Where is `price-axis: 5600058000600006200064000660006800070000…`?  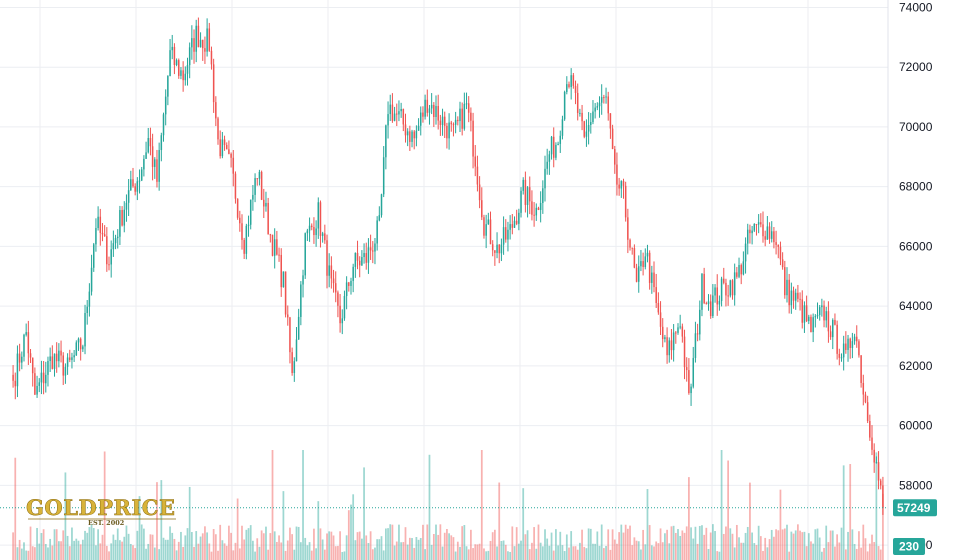
price-axis: 5600058000600006200064000660006800070000… is located at coordinates (910, 280).